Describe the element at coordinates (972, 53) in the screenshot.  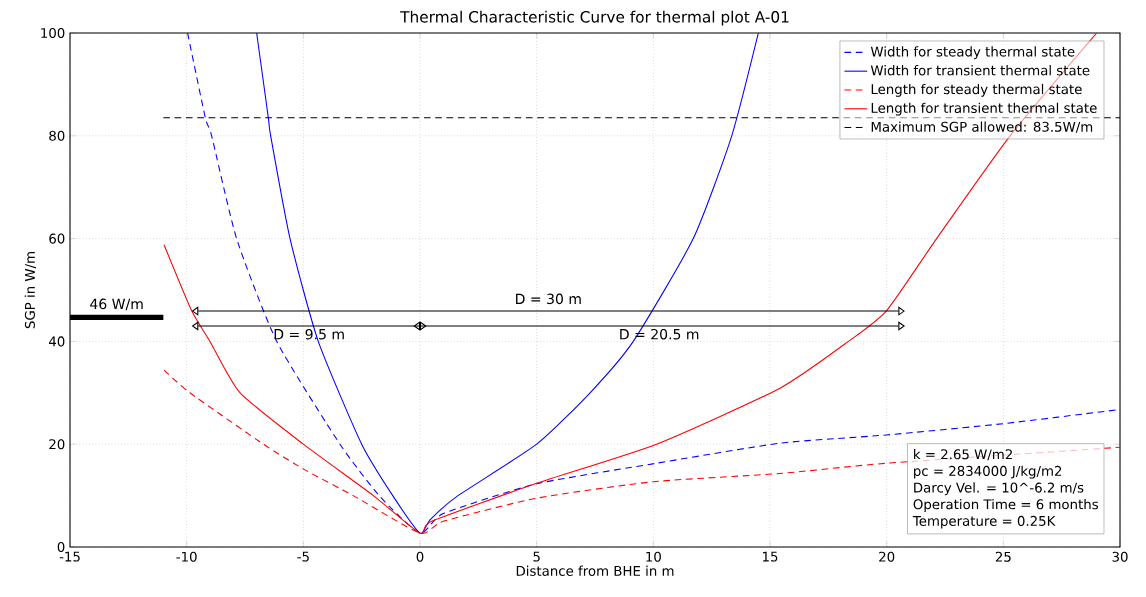
I see `legend-label: Width for steady thermal state` at that location.